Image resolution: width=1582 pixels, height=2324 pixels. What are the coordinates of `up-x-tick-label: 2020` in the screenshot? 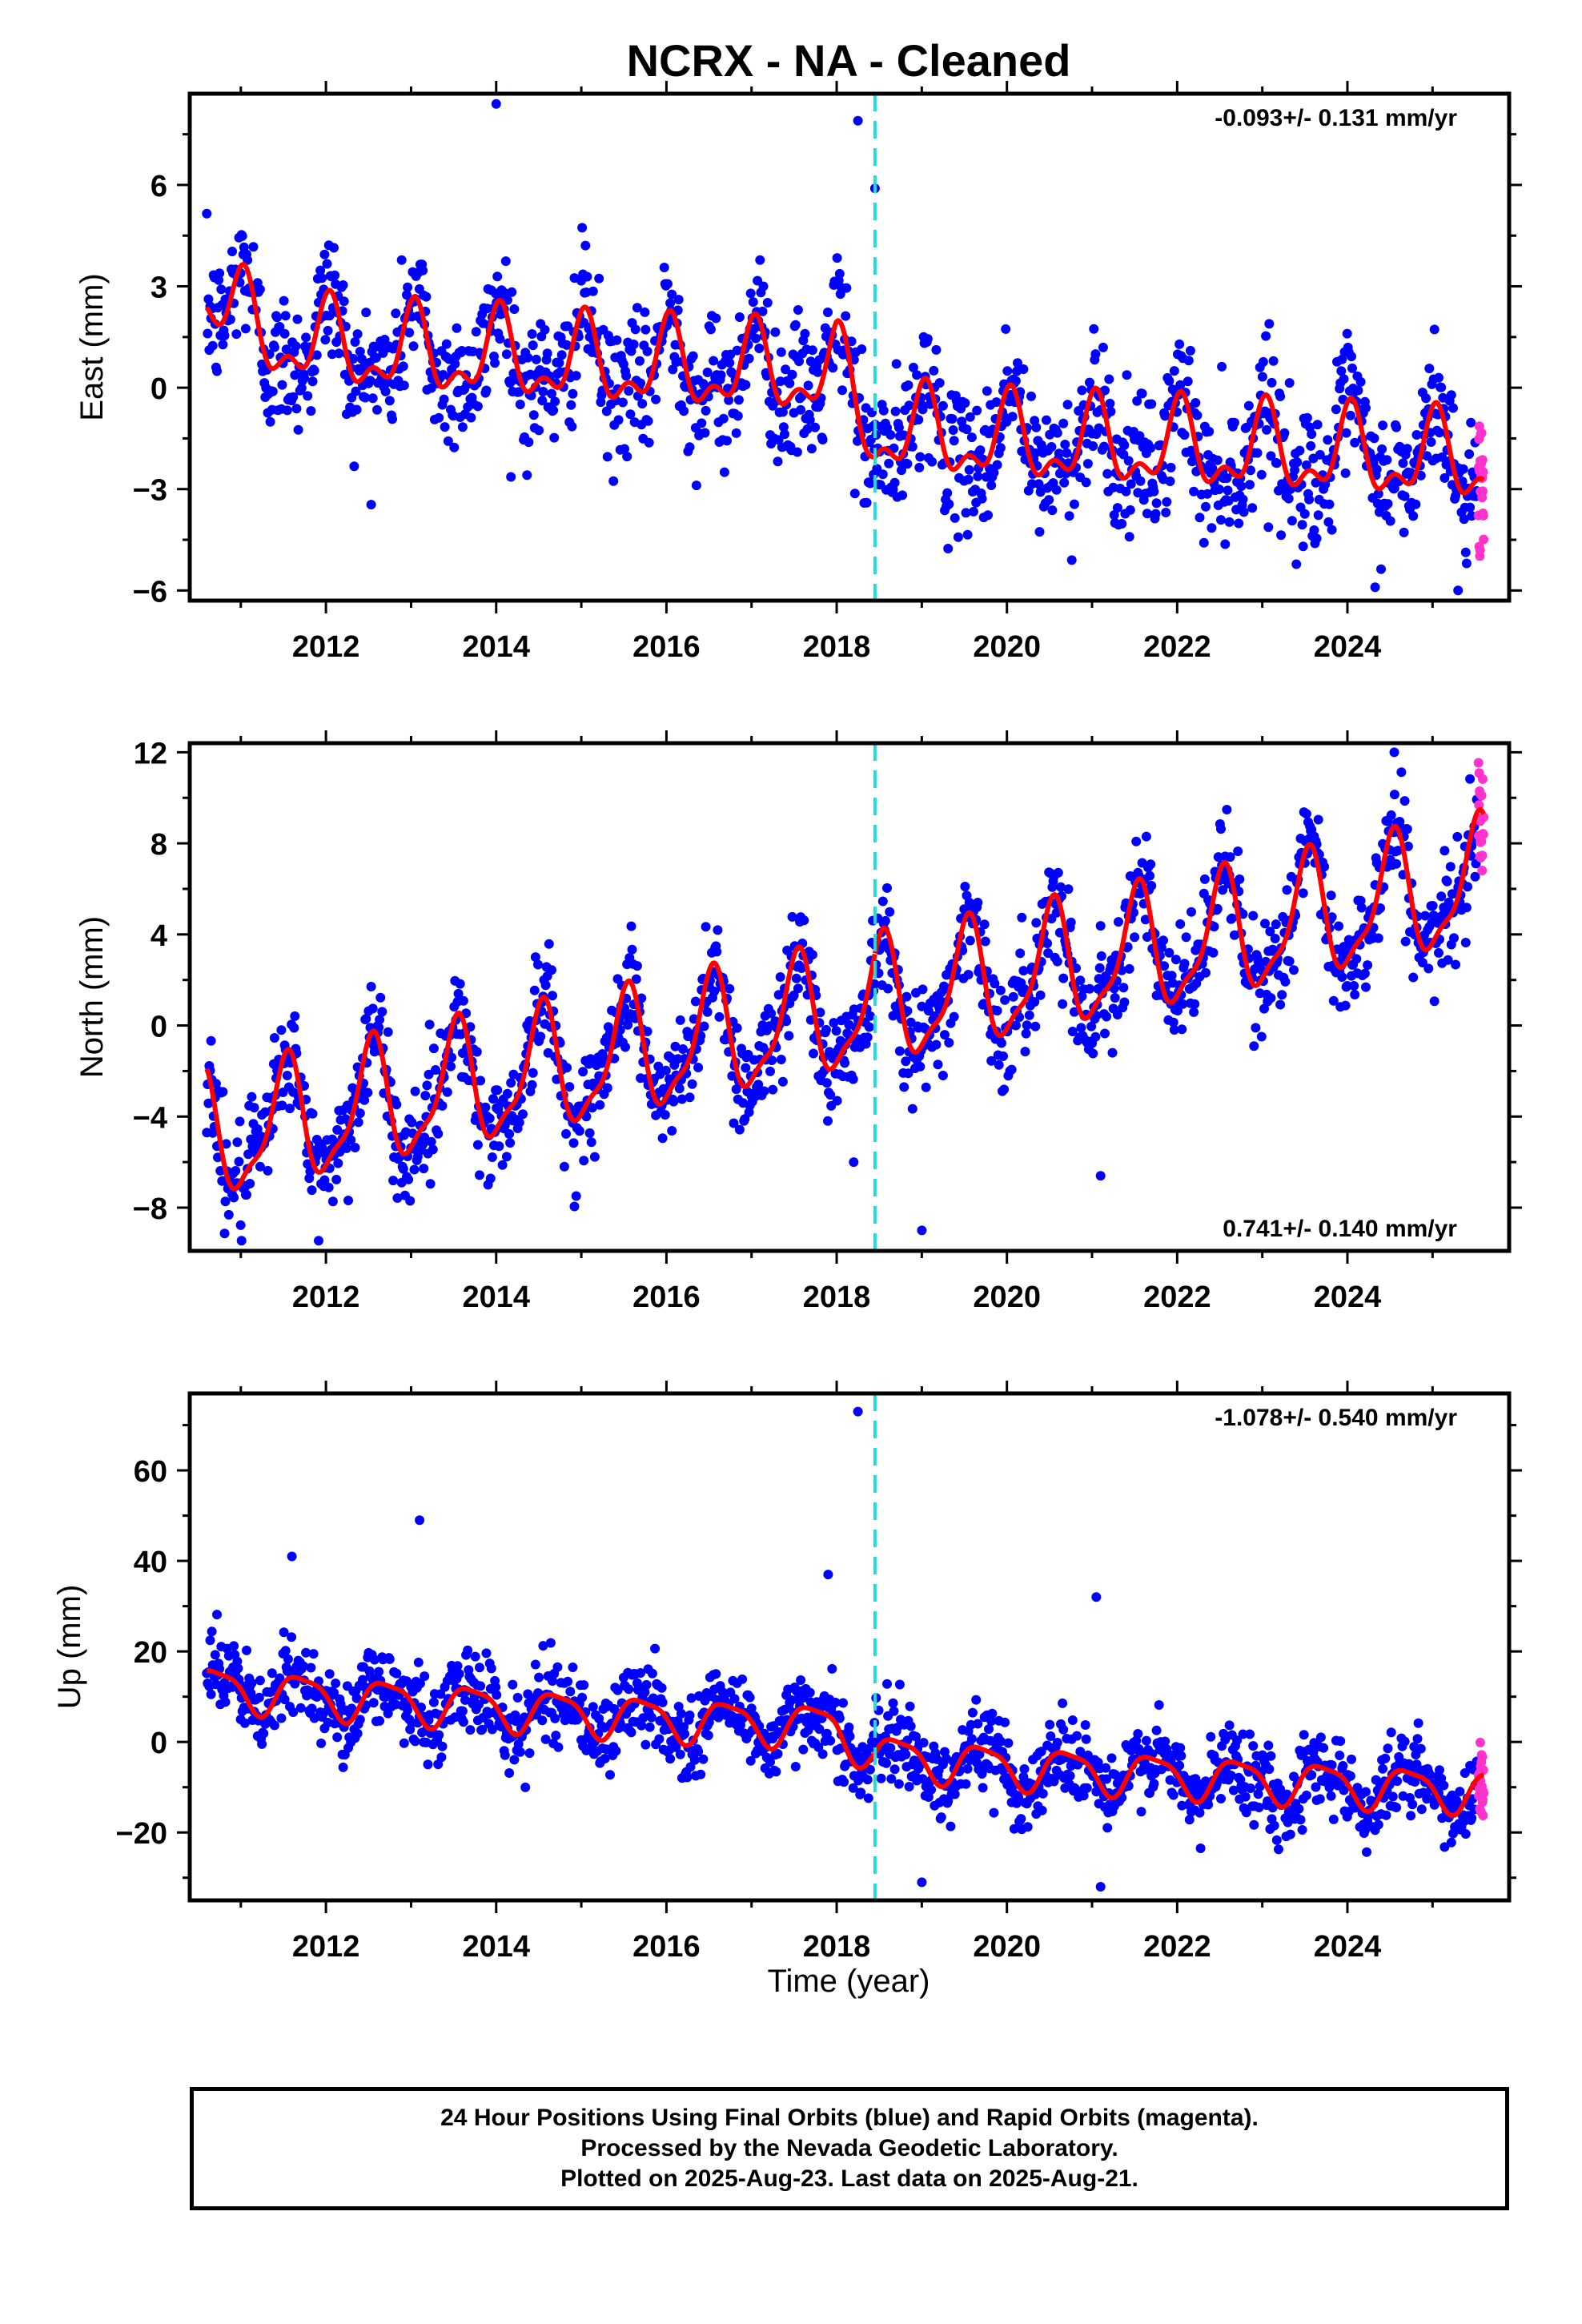 It's located at (1007, 1947).